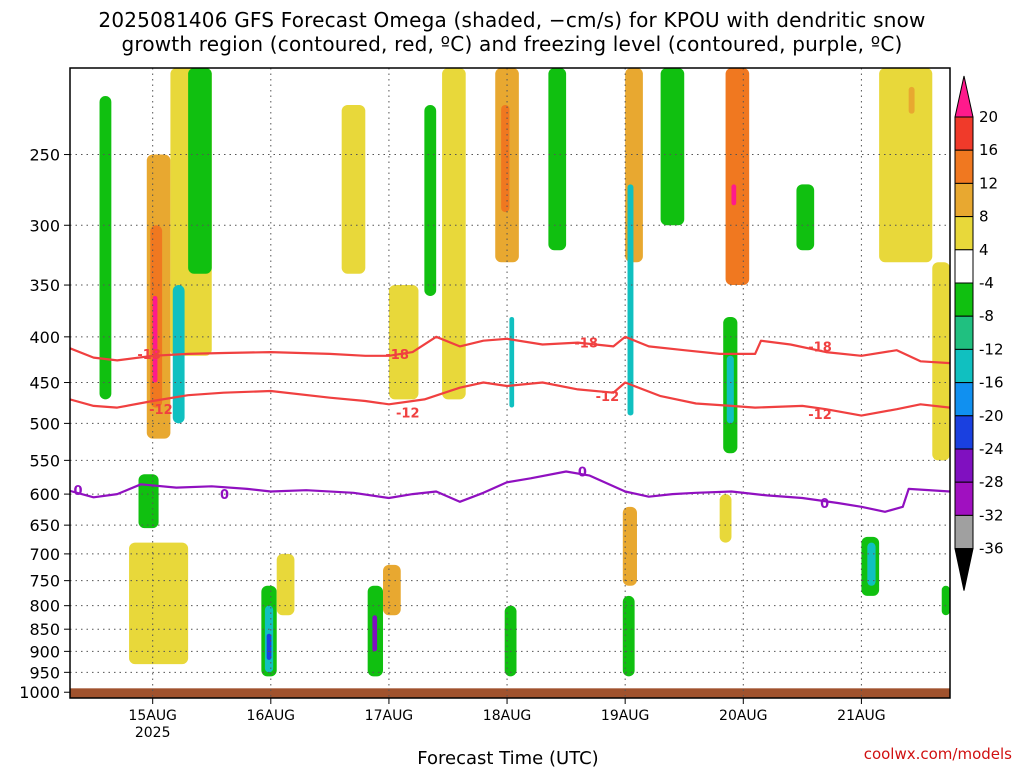 The image size is (1024, 768). Describe the element at coordinates (153, 733) in the screenshot. I see `x-tick-year-label: 2025` at that location.